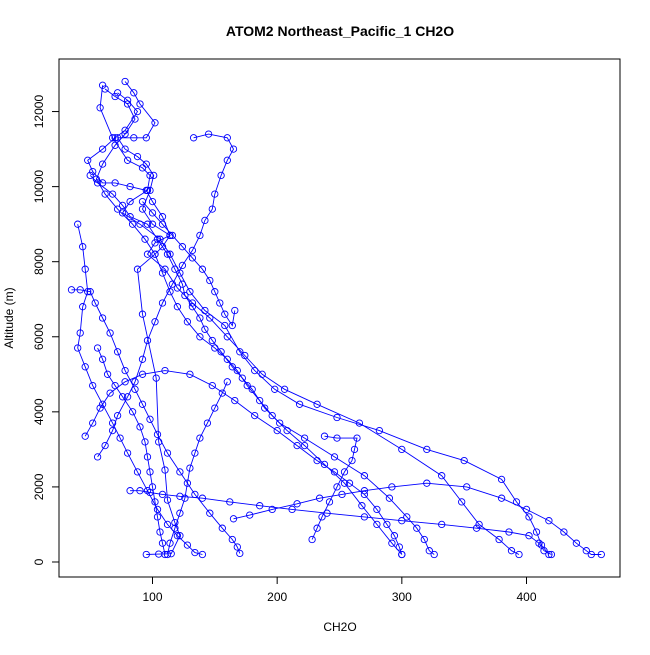 Image resolution: width=650 pixels, height=655 pixels. I want to click on y-tick-label: 8000, so click(39, 261).